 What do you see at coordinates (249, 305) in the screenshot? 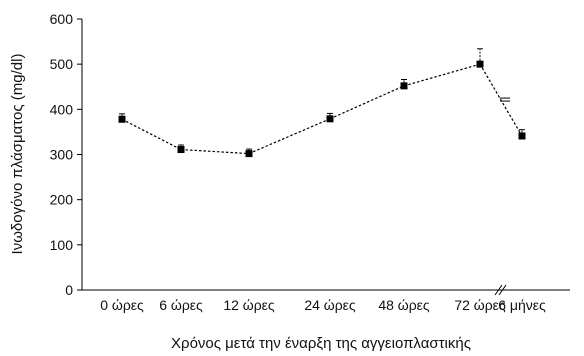
I see `x-tick-label: 12 ώρες` at bounding box center [249, 305].